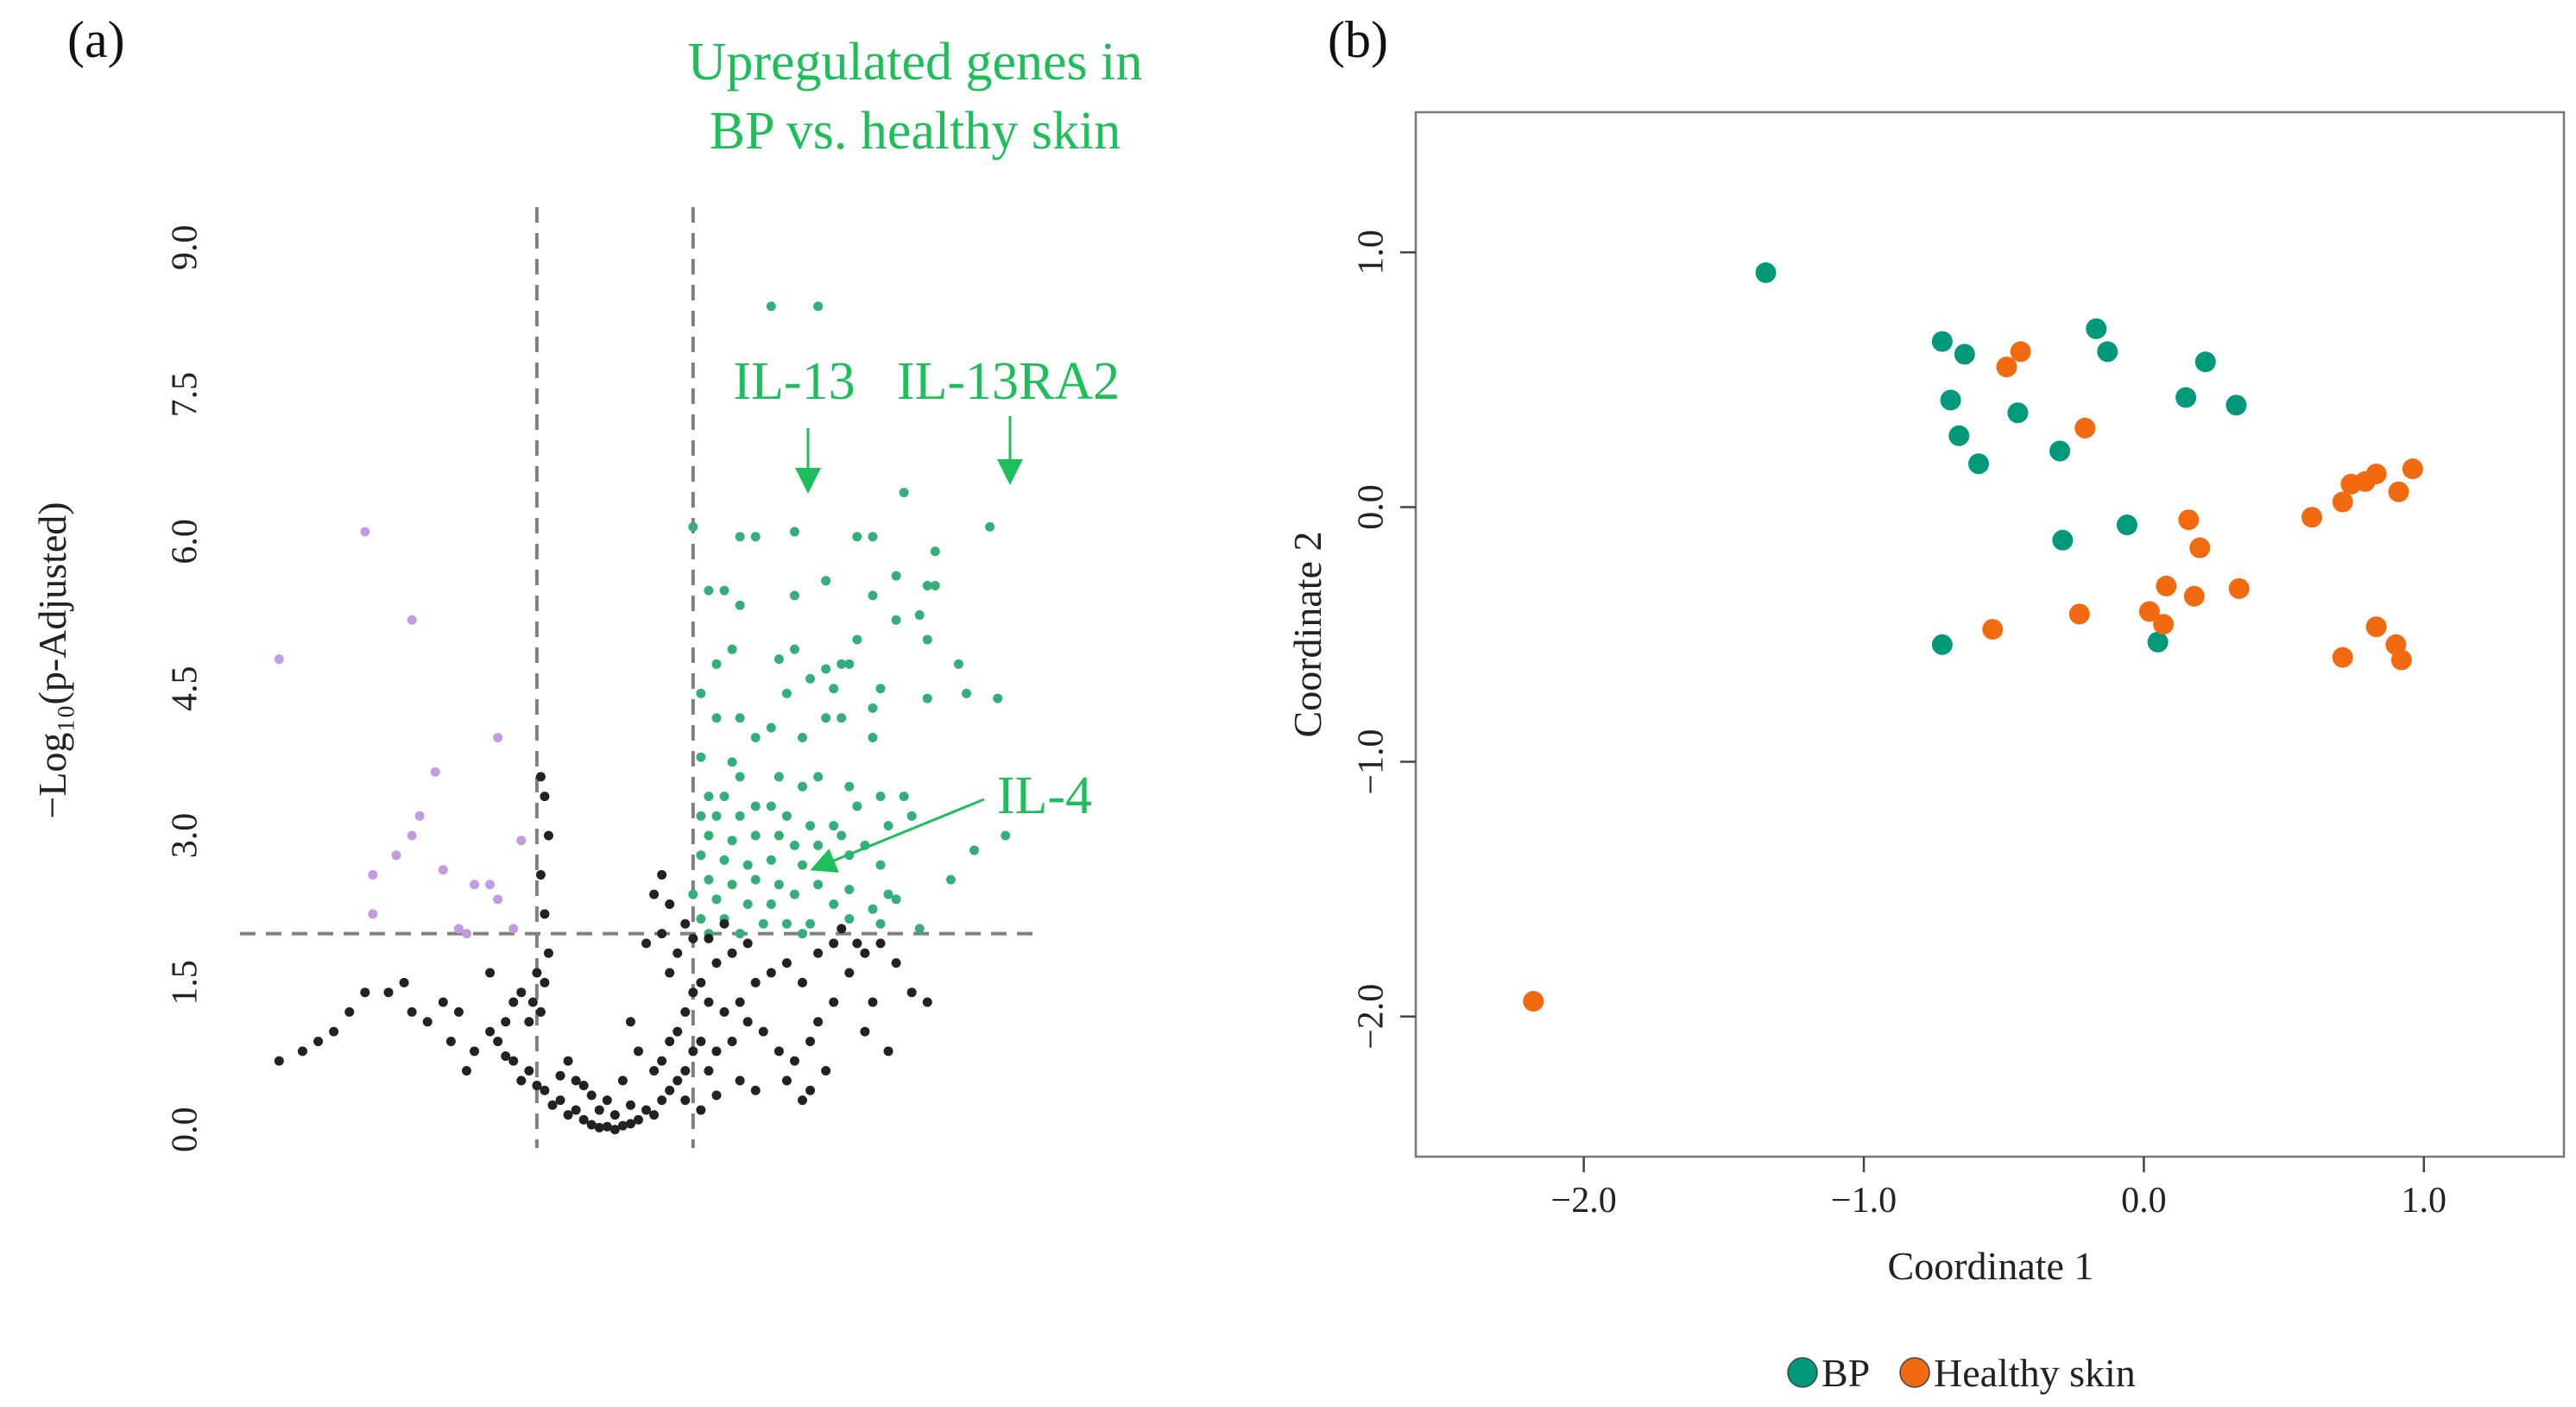 This screenshot has height=1407, width=2576. Describe the element at coordinates (52, 660) in the screenshot. I see `volcano-y-axis-label: −Log₁₀(p-Adjusted)` at that location.